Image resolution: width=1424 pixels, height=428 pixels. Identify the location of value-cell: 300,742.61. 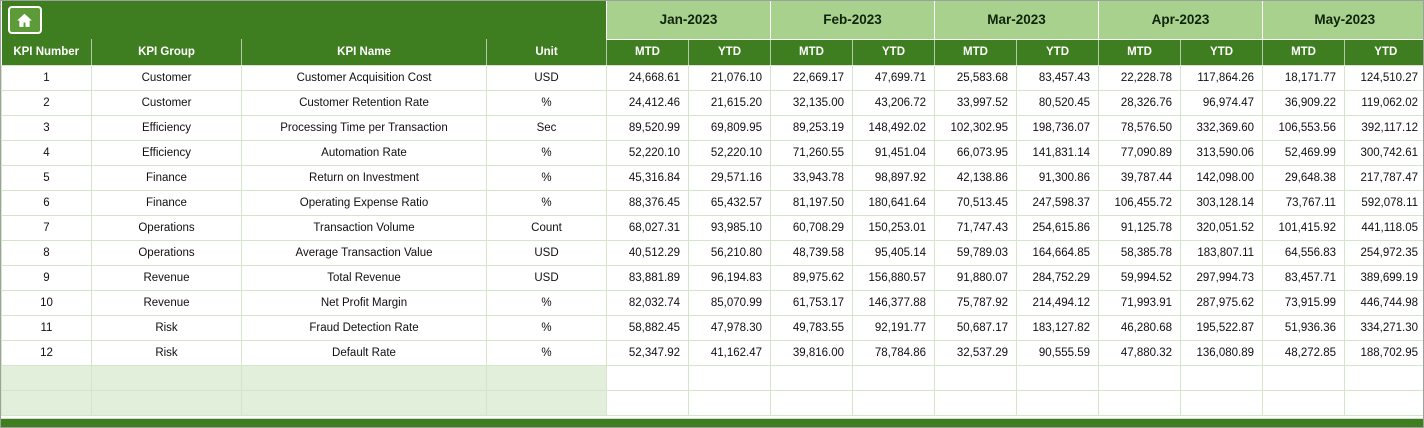
(1383, 152).